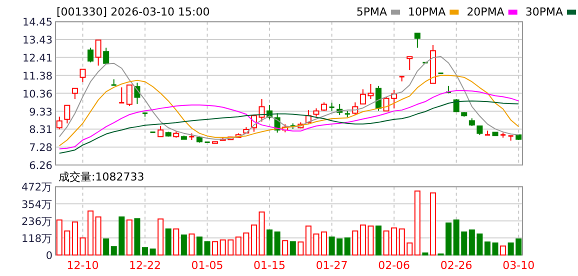 The height and width of the screenshot is (276, 578). I want to click on chart-title: 成交量:1082733, so click(101, 177).